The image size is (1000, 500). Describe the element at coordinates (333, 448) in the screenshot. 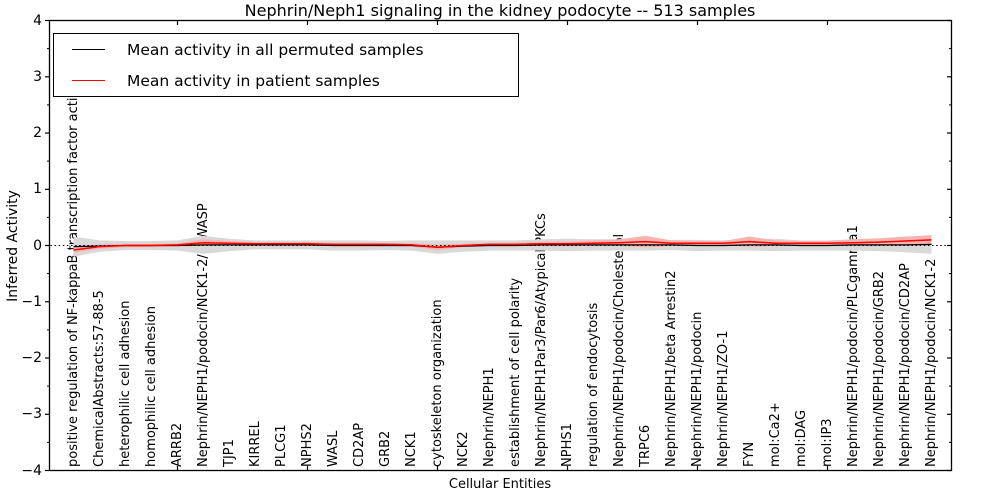

I see `x-tick-label: WASL` at that location.